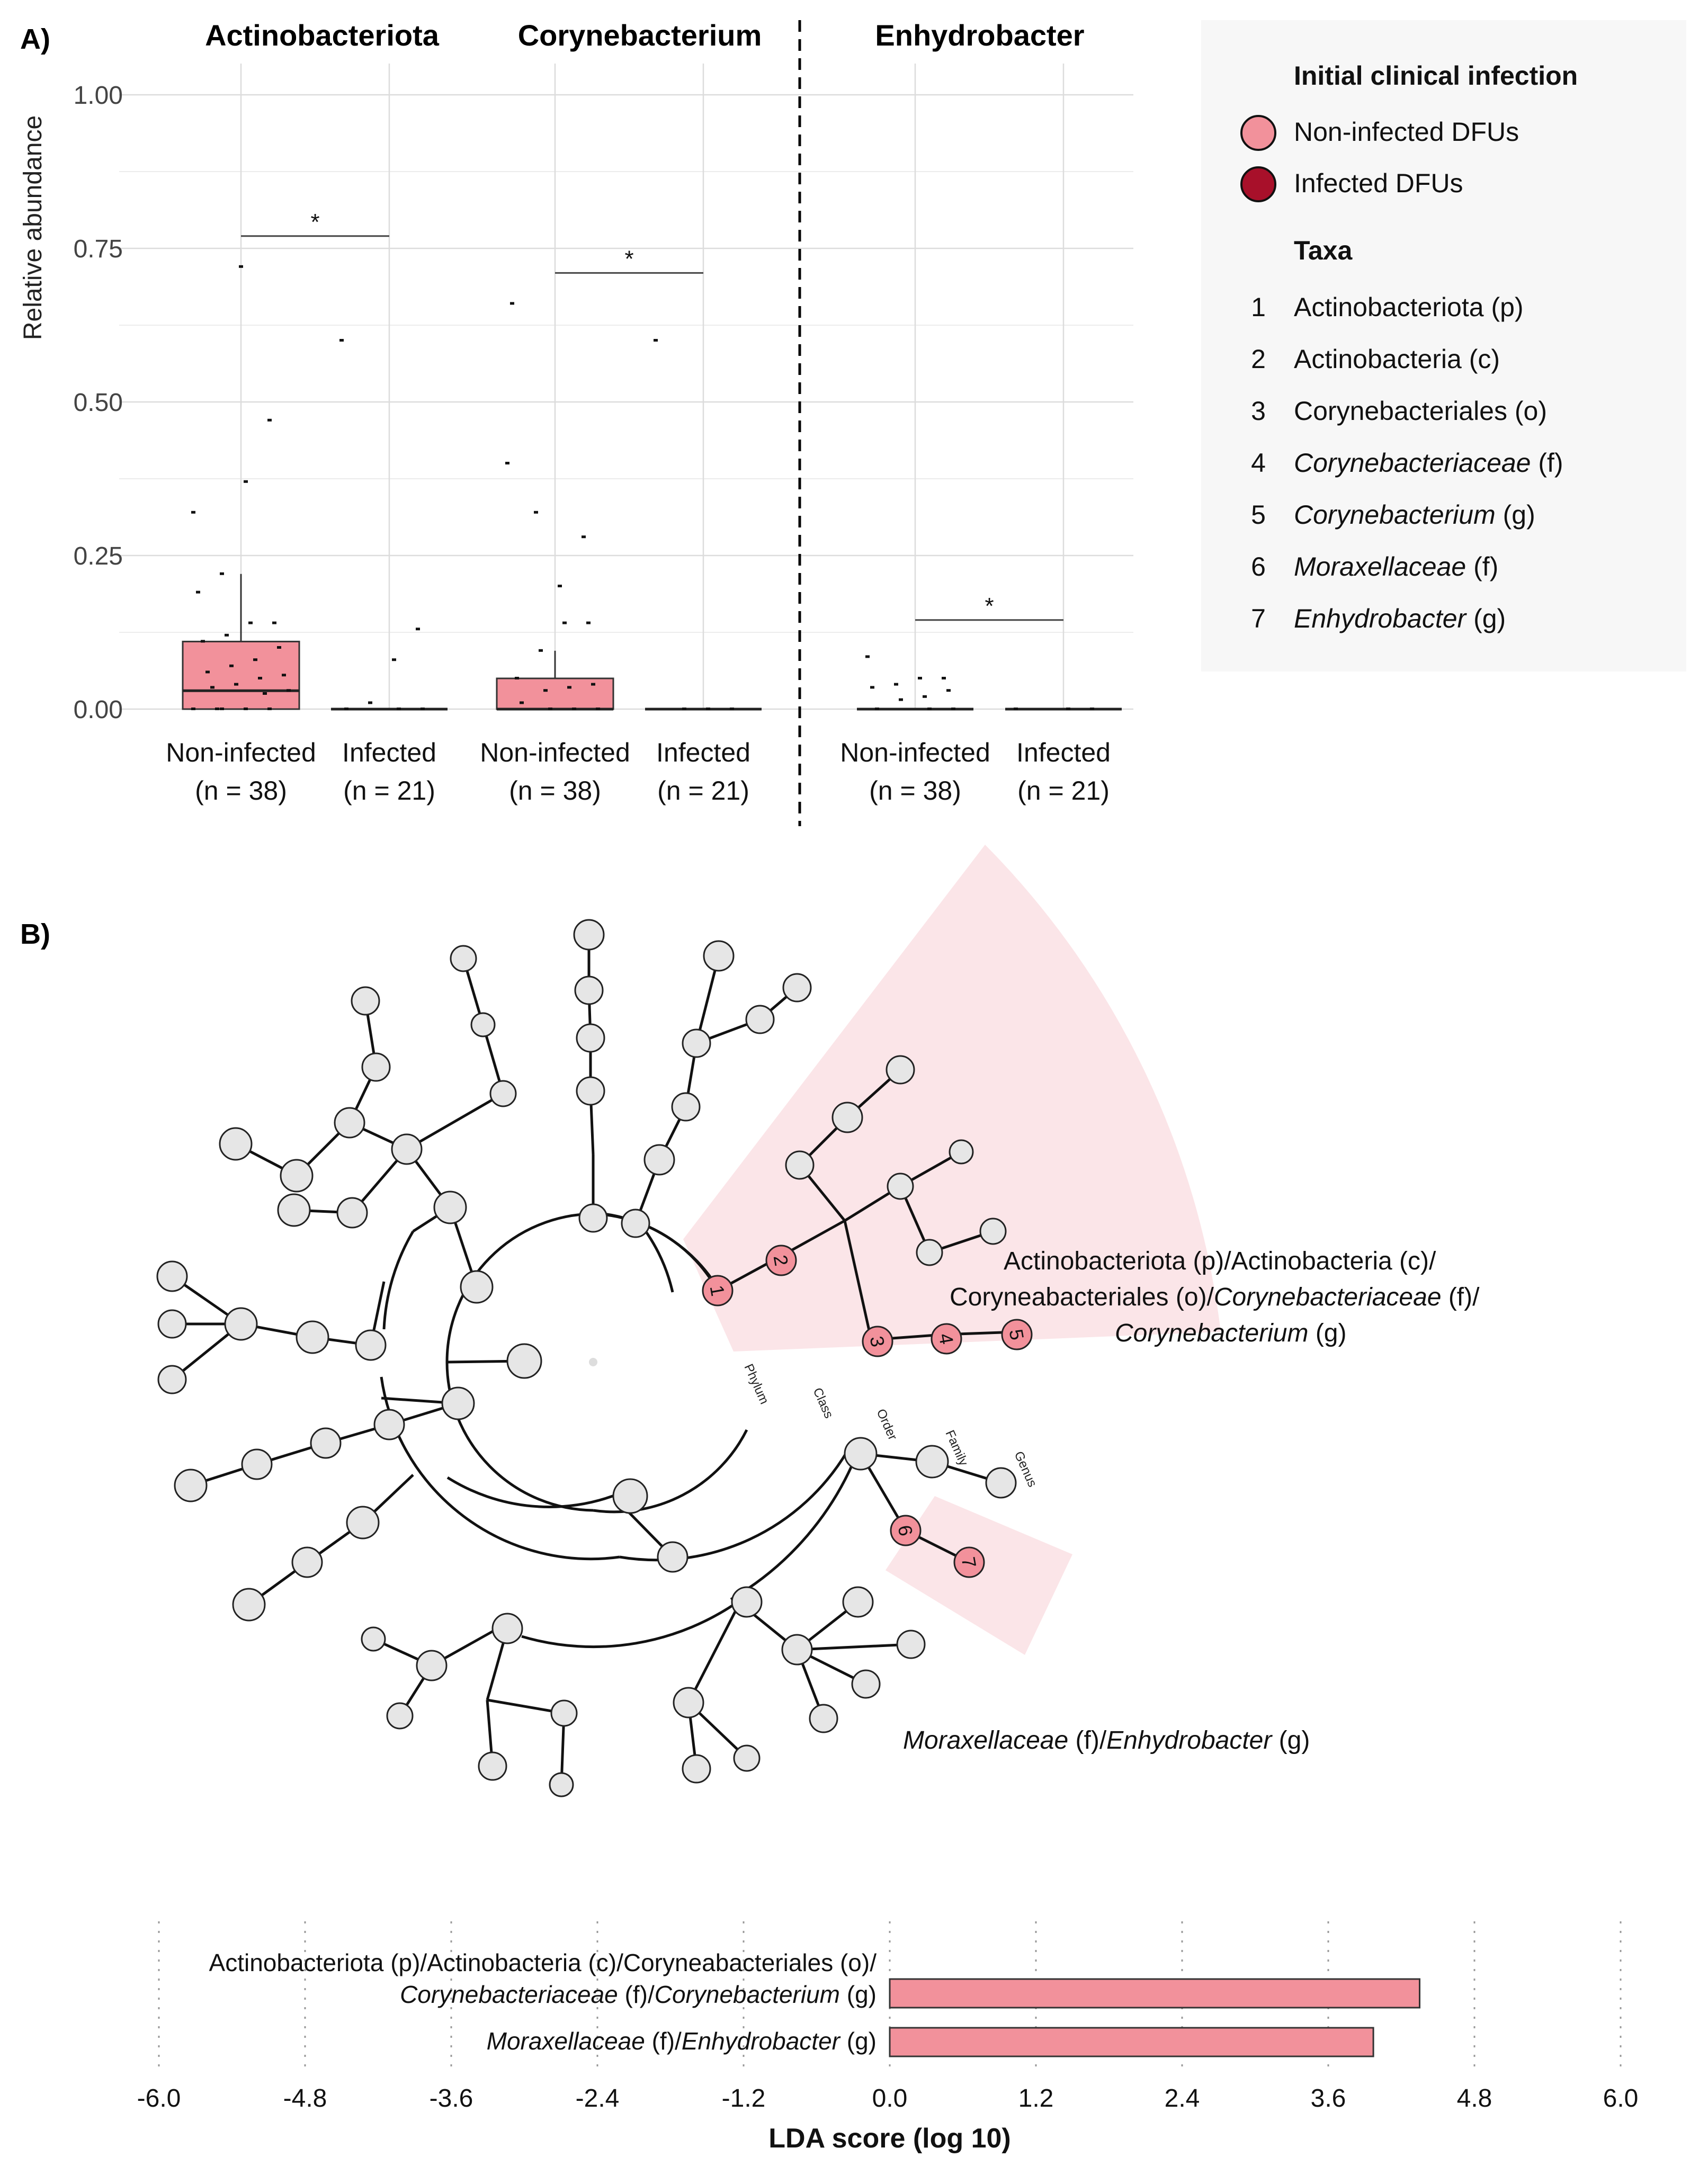  I want to click on lda-x-tick-label: -6.0, so click(159, 2098).